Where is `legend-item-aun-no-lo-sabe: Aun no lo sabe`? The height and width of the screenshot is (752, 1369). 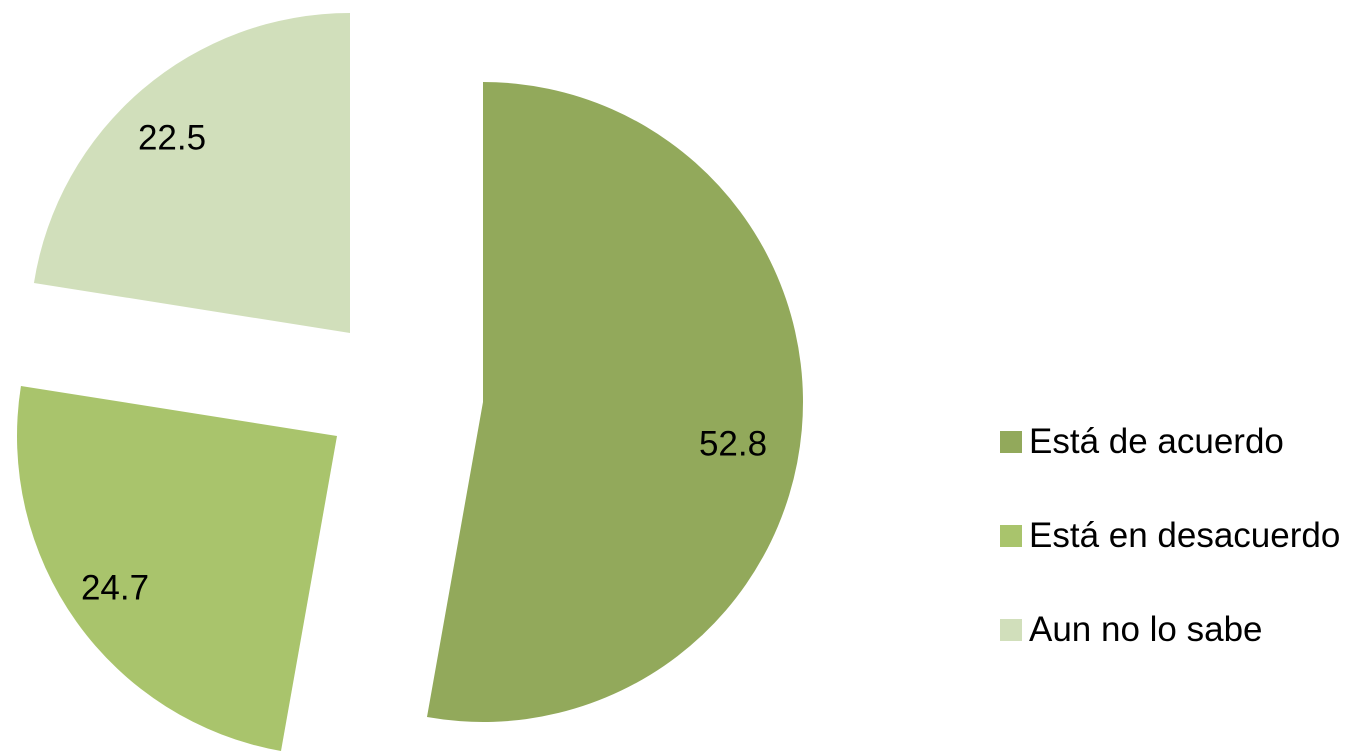 legend-item-aun-no-lo-sabe: Aun no lo sabe is located at coordinates (1170, 630).